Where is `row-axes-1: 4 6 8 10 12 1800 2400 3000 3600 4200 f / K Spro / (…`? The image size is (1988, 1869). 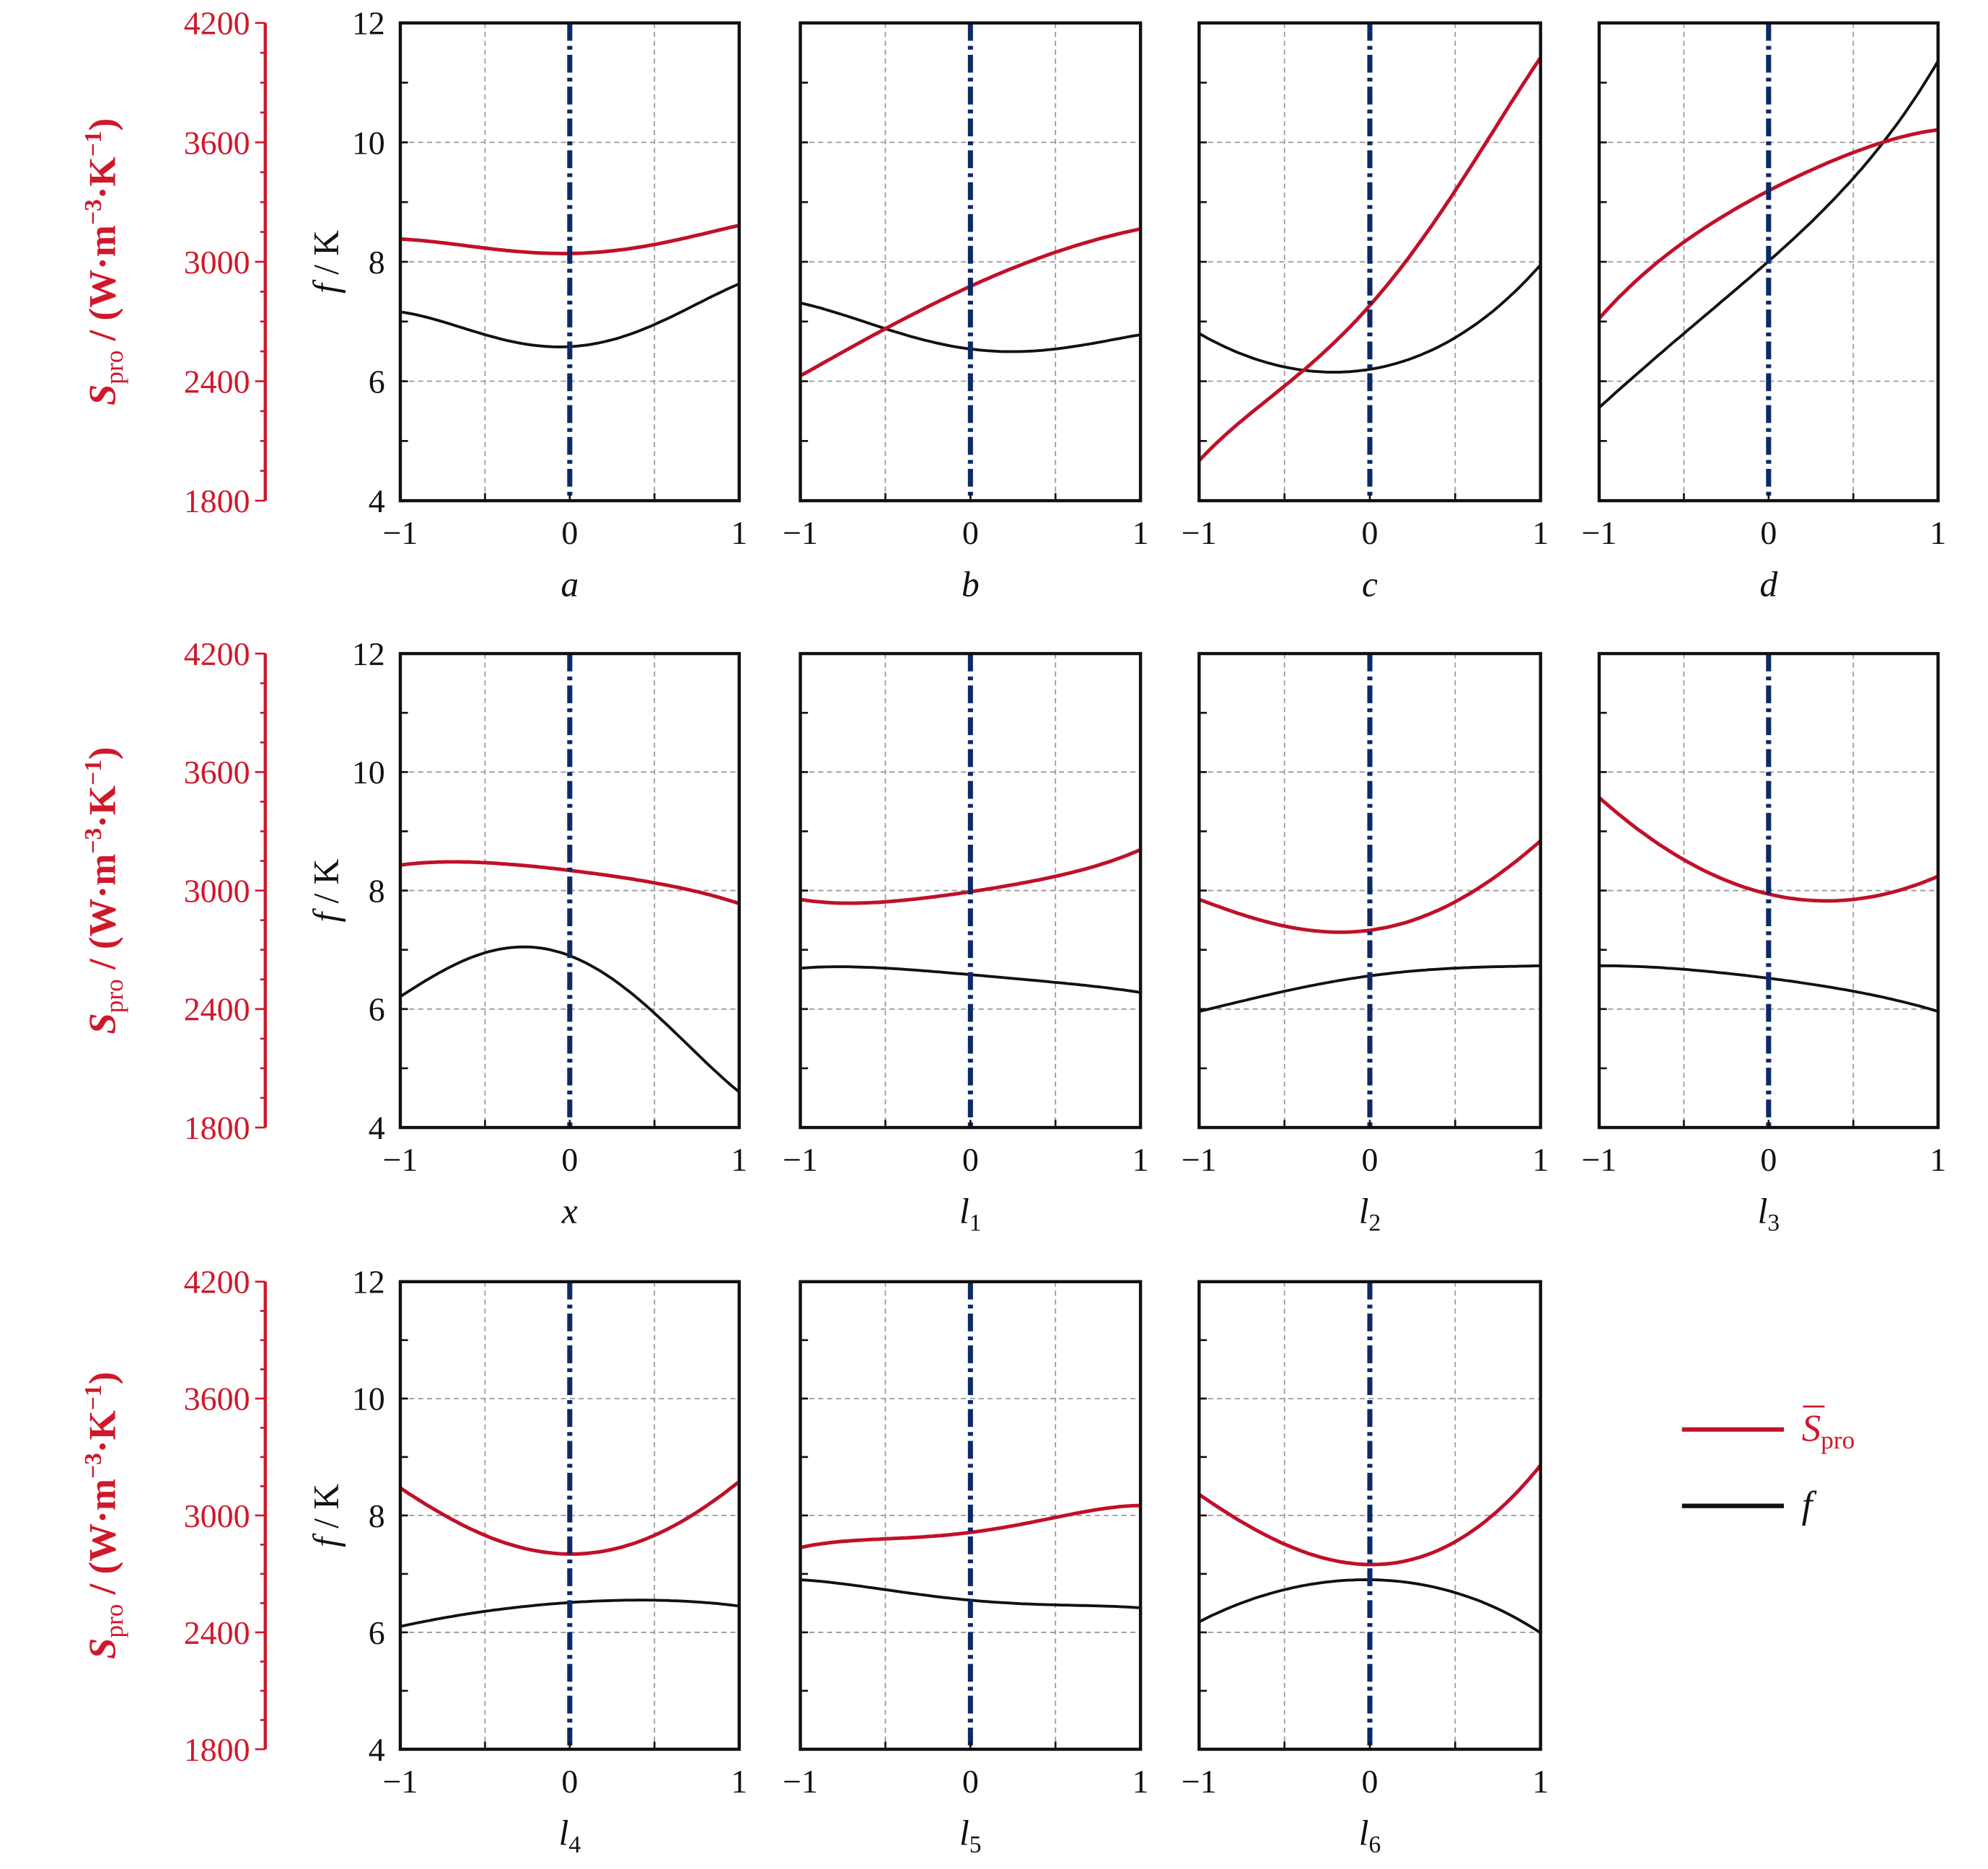 row-axes-1: 4 6 8 10 12 1800 2400 3000 3600 4200 f / K Spro / (… is located at coordinates (232, 262).